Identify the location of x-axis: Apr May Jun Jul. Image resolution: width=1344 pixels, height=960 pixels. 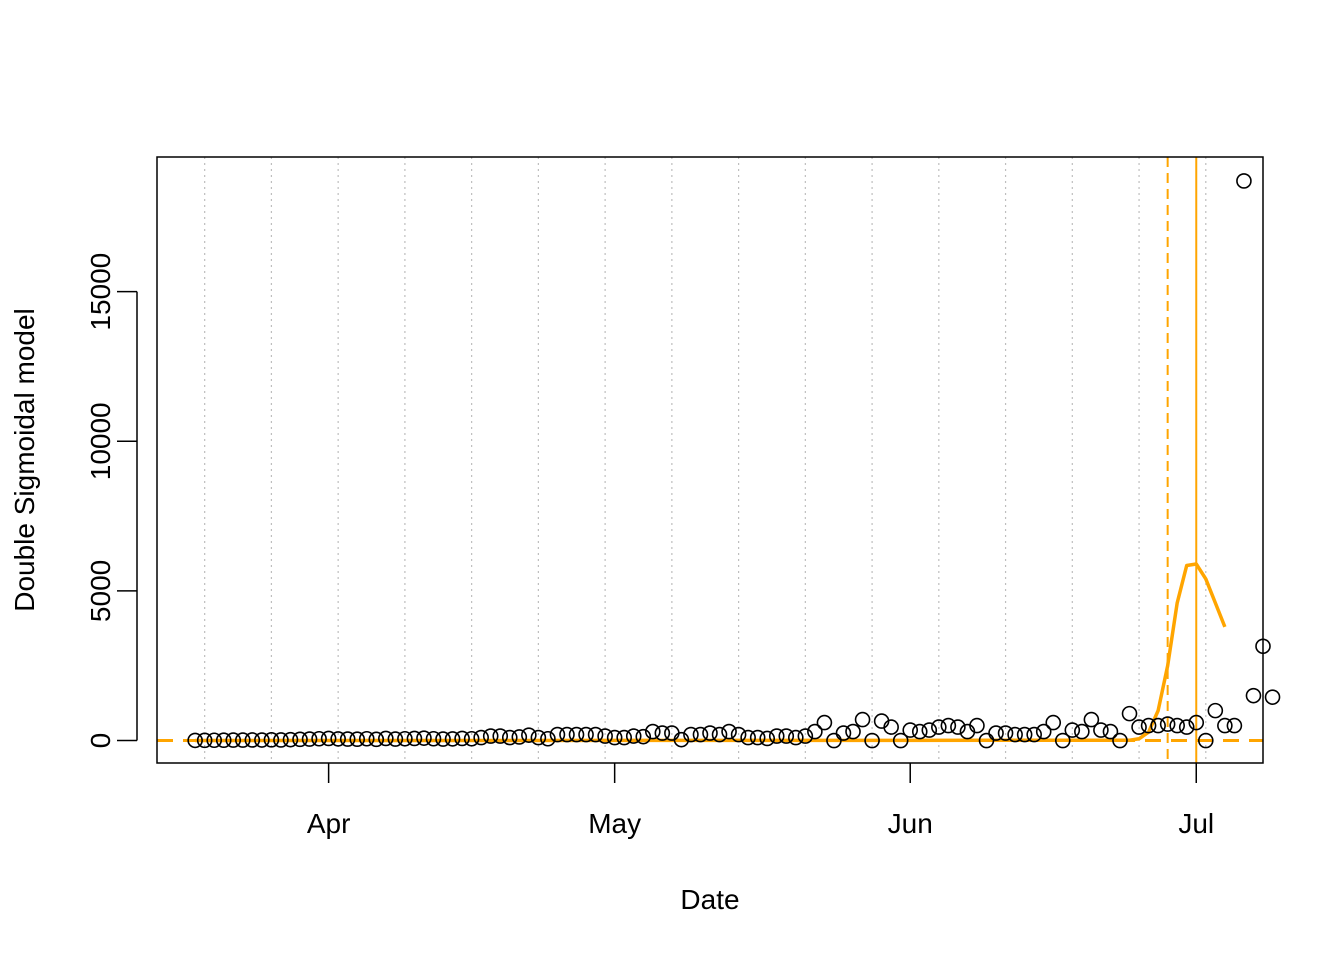
(760, 801).